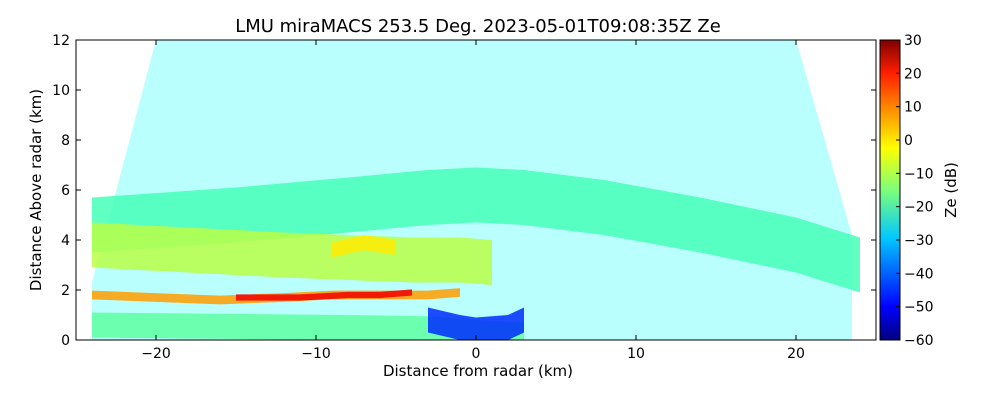 The height and width of the screenshot is (404, 1000). What do you see at coordinates (919, 208) in the screenshot?
I see `colorbar-tick-label: −20` at bounding box center [919, 208].